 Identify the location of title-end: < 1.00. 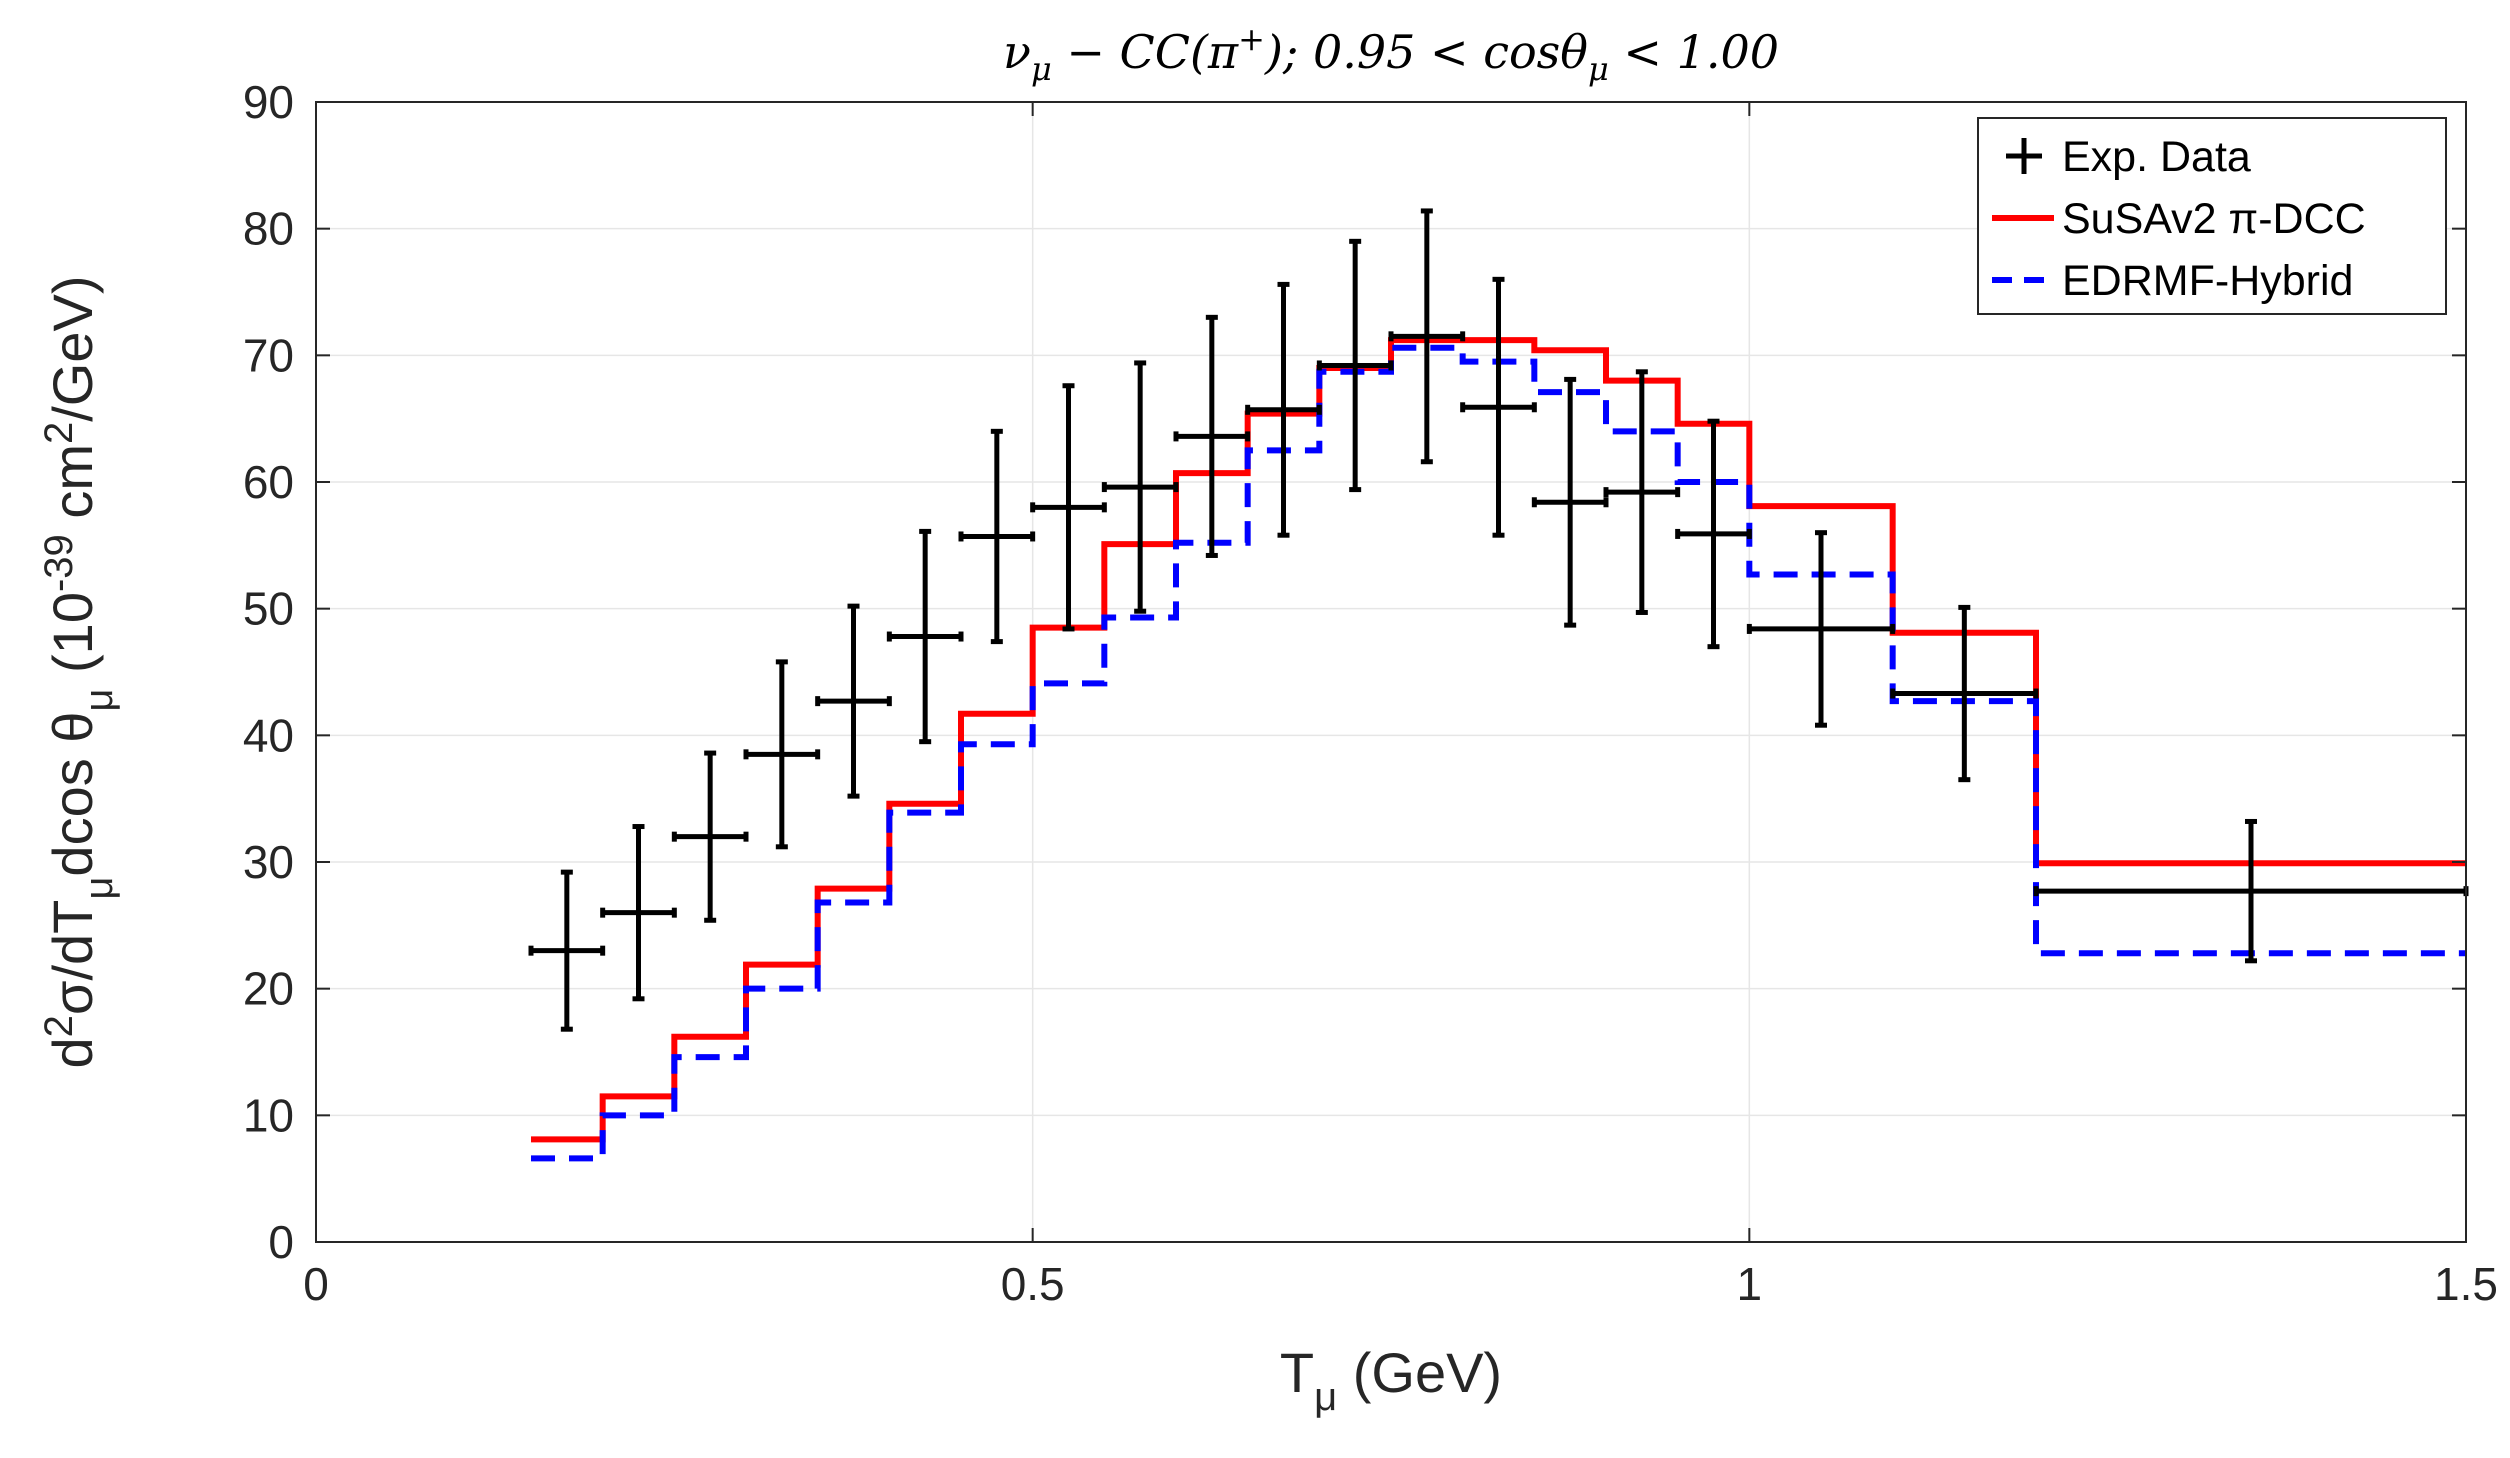
(1694, 52).